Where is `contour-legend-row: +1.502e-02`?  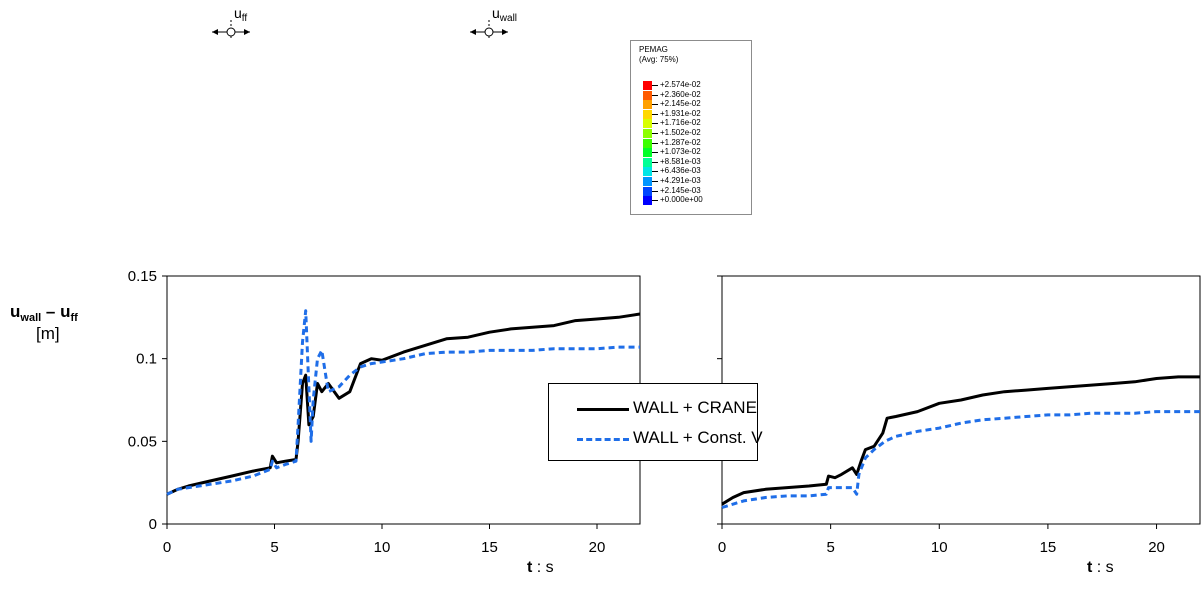 contour-legend-row: +1.502e-02 is located at coordinates (698, 133).